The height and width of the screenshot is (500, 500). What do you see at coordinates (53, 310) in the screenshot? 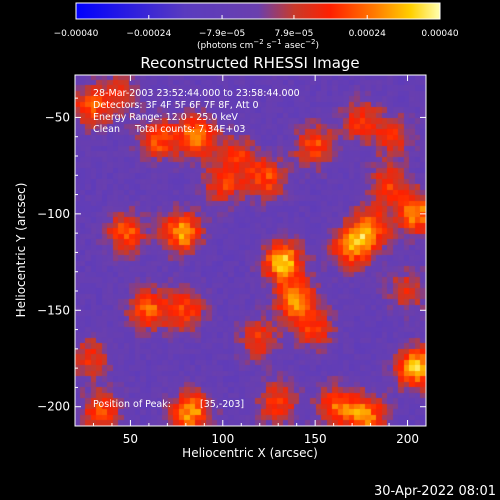
I see `y-tick-label: −150` at bounding box center [53, 310].